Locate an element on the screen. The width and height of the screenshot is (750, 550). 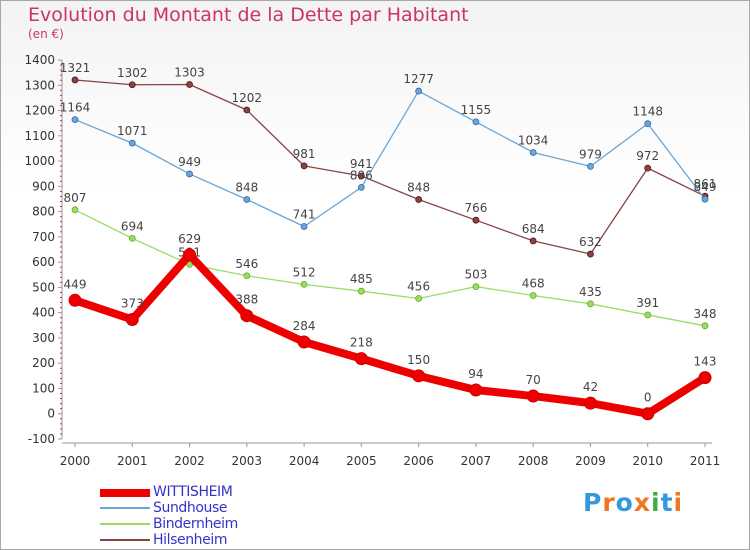
legend-label-hilsenheim: Hilsenheim is located at coordinates (190, 540).